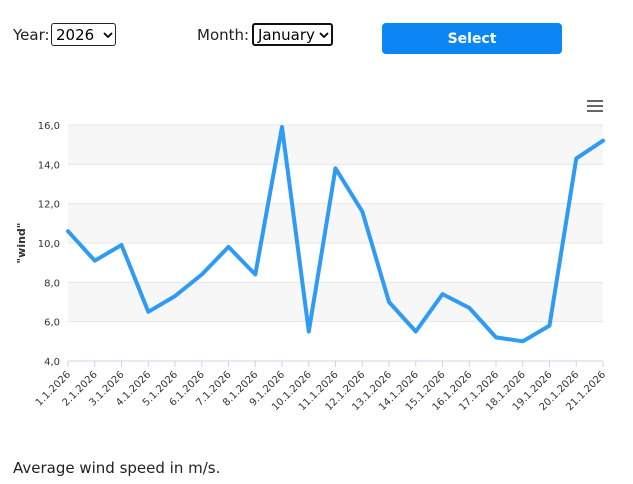  I want to click on chart-caption: Average wind speed in m/s., so click(117, 468).